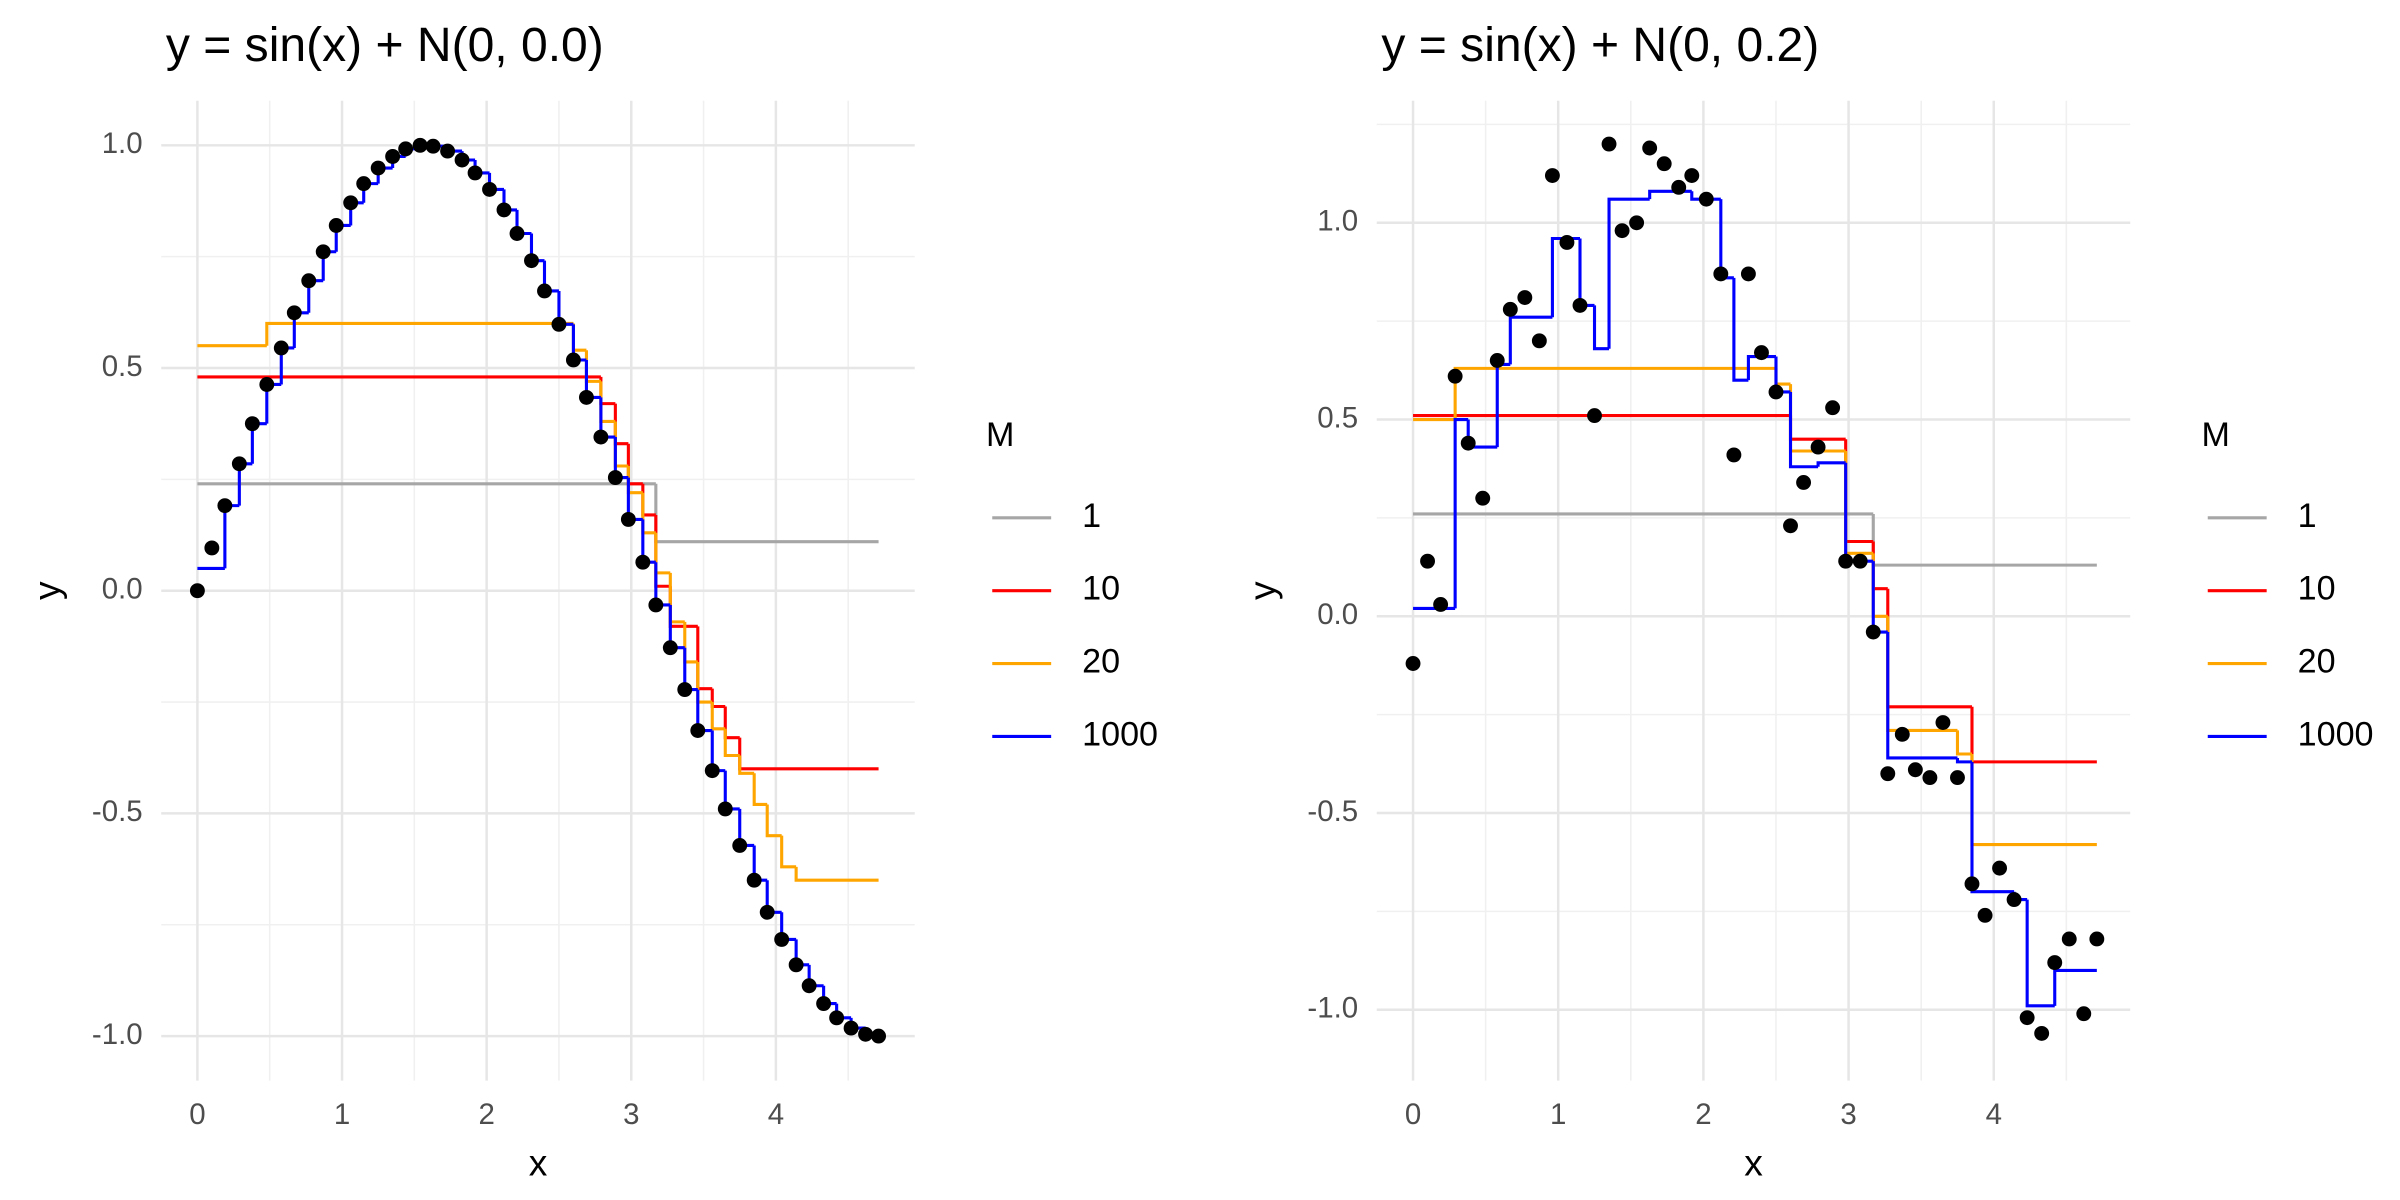 The width and height of the screenshot is (2400, 1200). I want to click on y-tick-label: 0.5, so click(1337, 417).